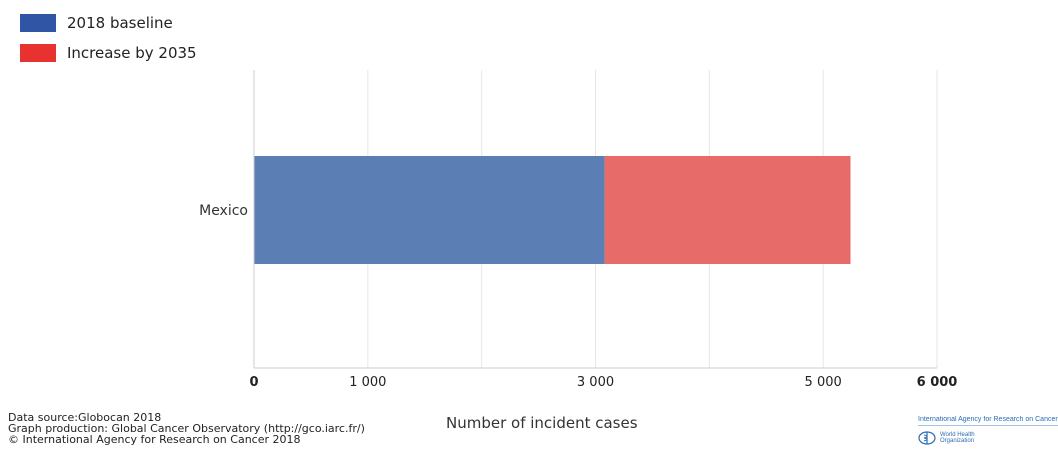  What do you see at coordinates (367, 382) in the screenshot?
I see `x-tick-label-1000: 1 000` at bounding box center [367, 382].